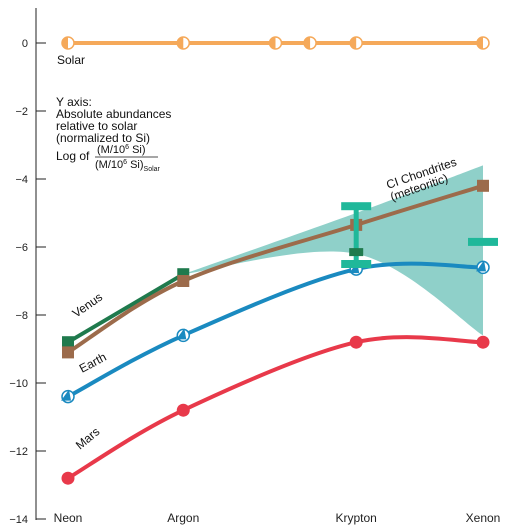 The width and height of the screenshot is (508, 527). What do you see at coordinates (87, 305) in the screenshot?
I see `venus-series-label: Venus` at bounding box center [87, 305].